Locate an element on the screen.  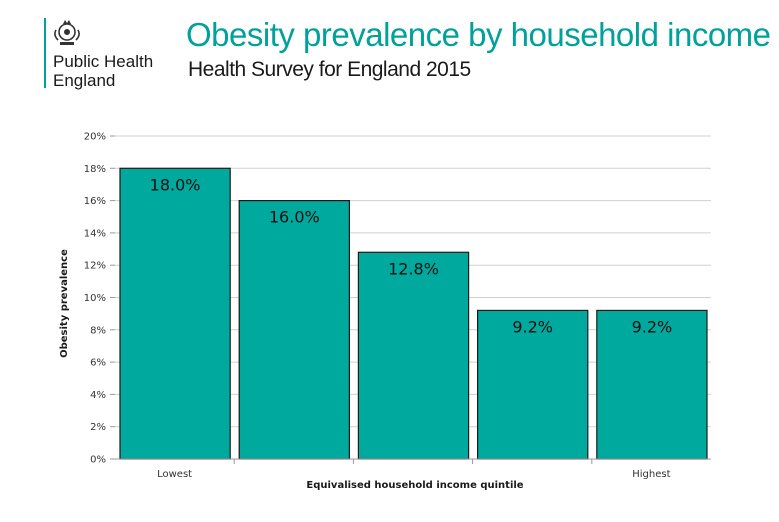
y-tick-label: 6% is located at coordinates (98, 363).